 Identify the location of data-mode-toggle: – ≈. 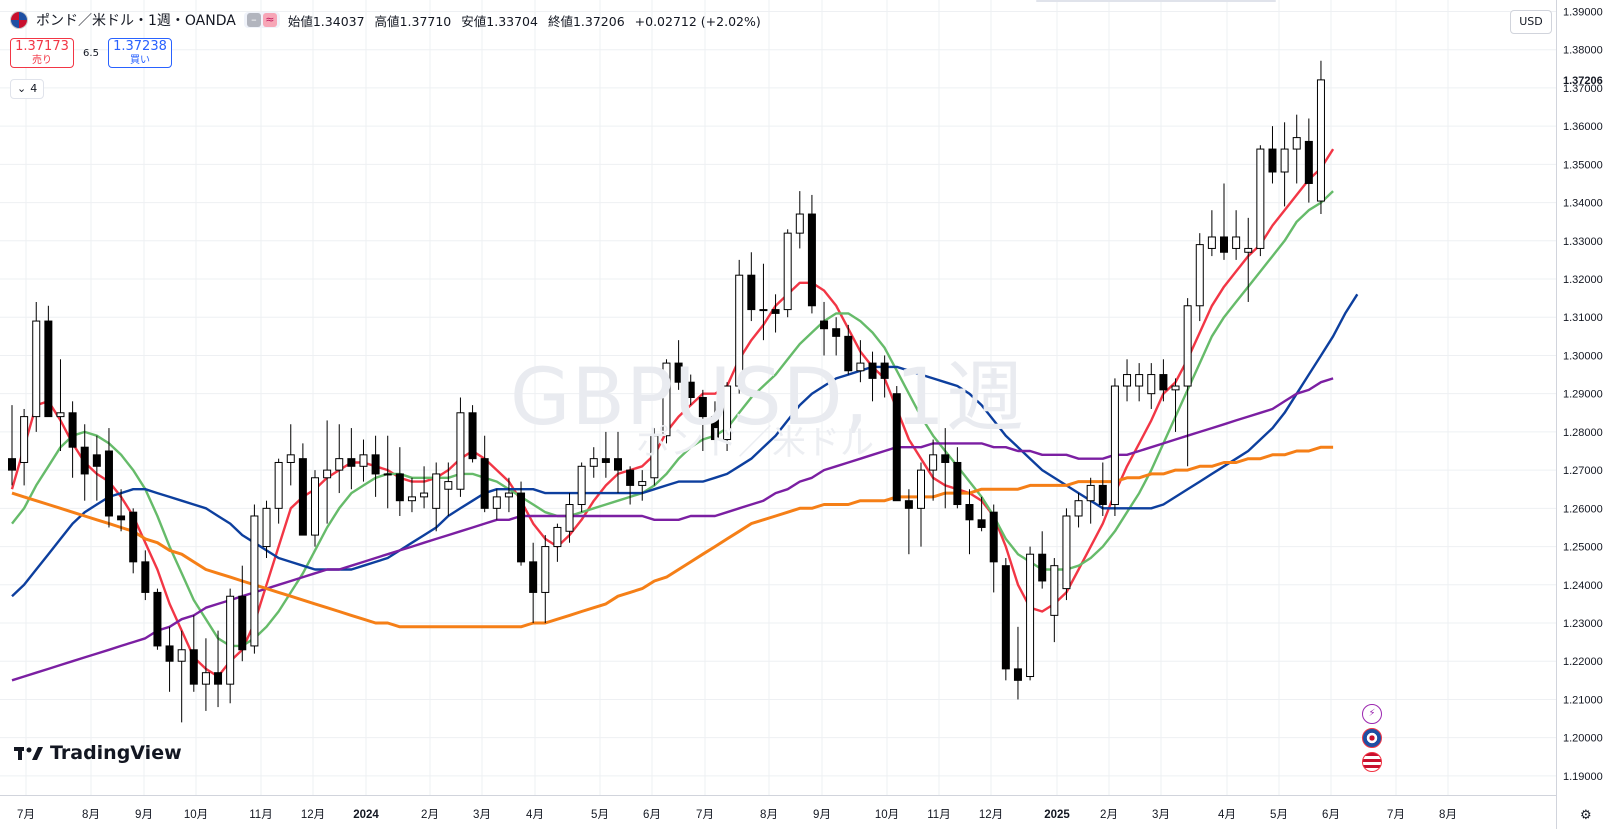
(261, 20).